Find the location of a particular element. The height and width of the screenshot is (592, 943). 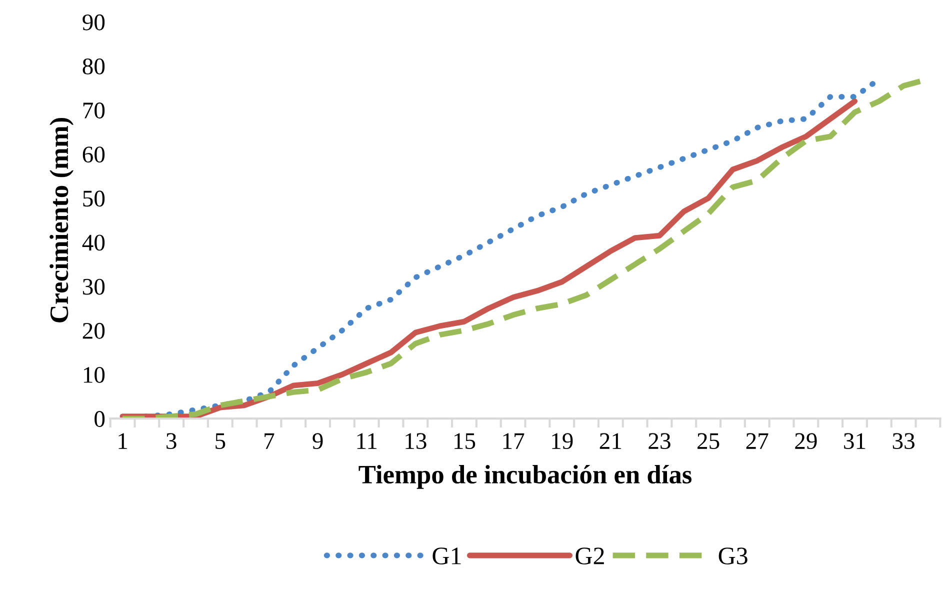

y-tick-label: 20 is located at coordinates (93, 330).